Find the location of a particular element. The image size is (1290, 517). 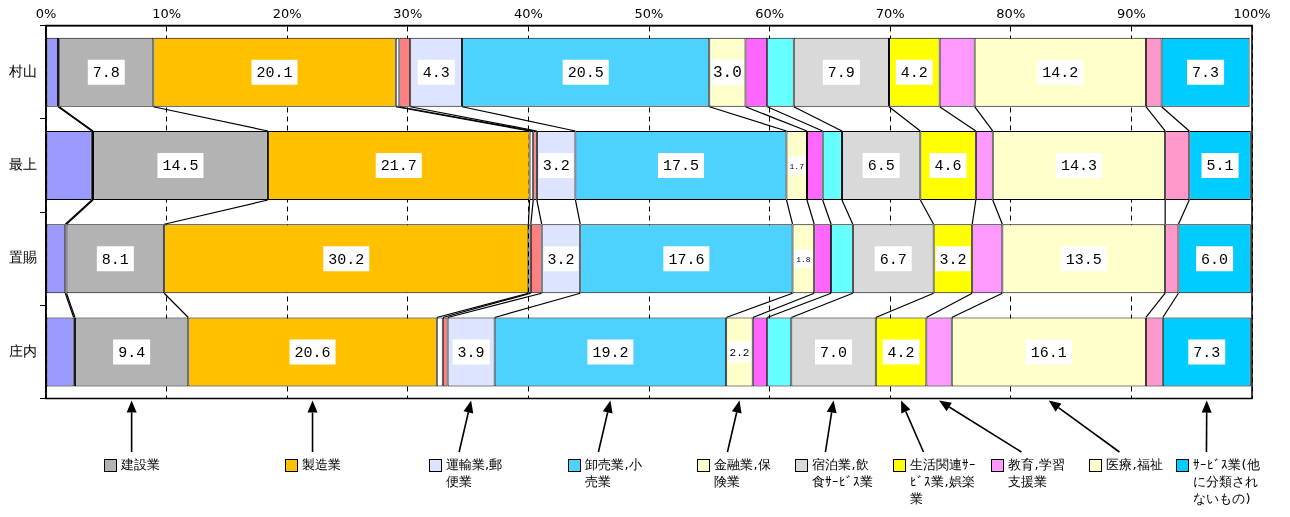

x-tick-label: 40% is located at coordinates (528, 14).